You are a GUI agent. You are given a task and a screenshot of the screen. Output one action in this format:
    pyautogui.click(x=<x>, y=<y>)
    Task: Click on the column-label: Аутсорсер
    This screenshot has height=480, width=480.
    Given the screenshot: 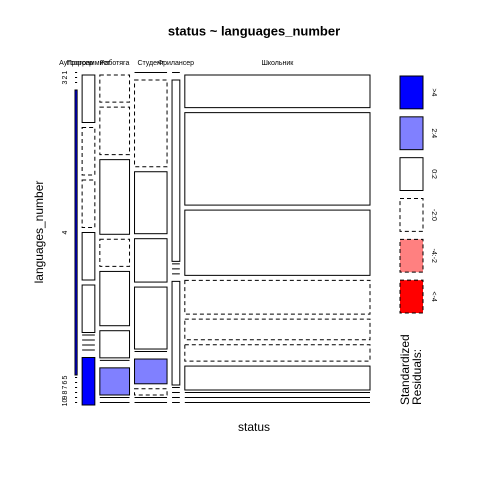 What is the action you would take?
    pyautogui.click(x=76, y=63)
    